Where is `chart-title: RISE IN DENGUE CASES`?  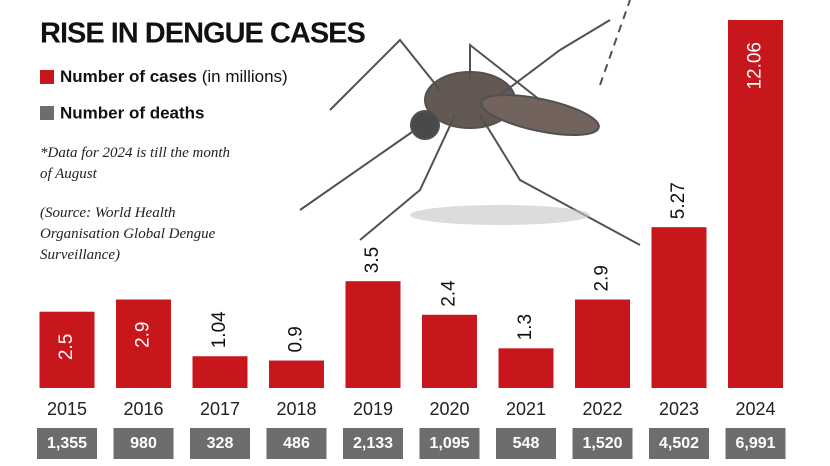 chart-title: RISE IN DENGUE CASES is located at coordinates (202, 34).